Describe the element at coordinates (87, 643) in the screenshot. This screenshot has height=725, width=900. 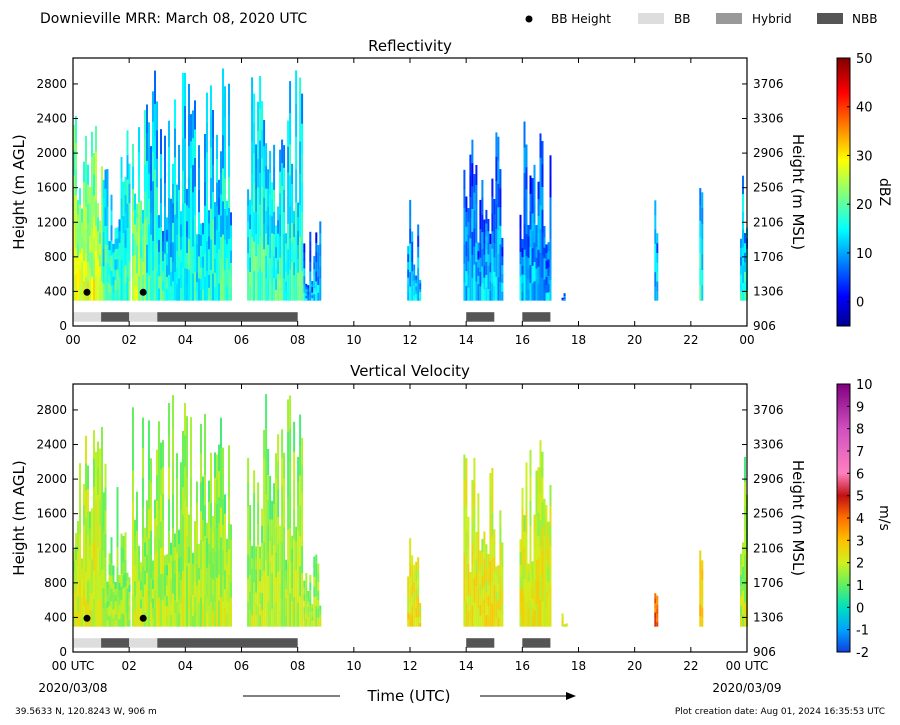
I see `velocity-bb-type-bar` at that location.